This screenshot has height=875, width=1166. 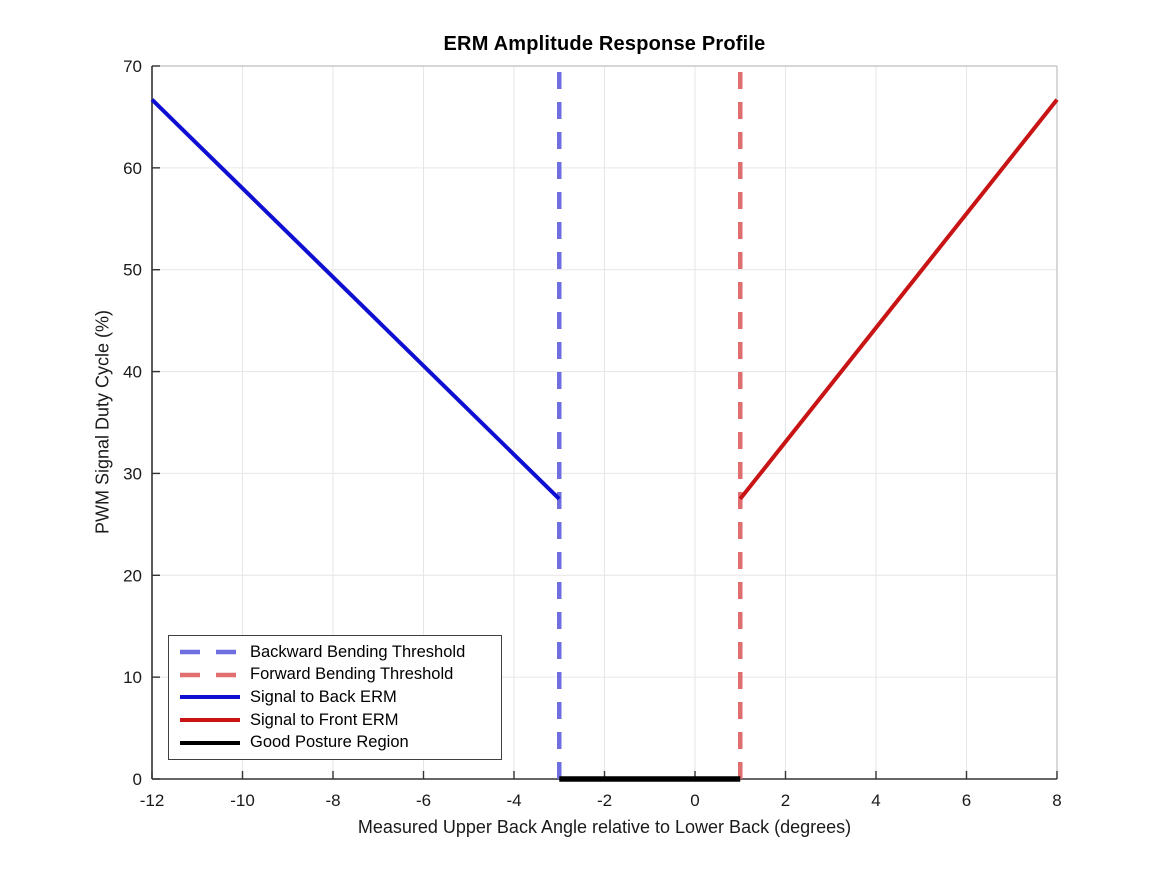 What do you see at coordinates (132, 677) in the screenshot?
I see `y-tick-label: 10` at bounding box center [132, 677].